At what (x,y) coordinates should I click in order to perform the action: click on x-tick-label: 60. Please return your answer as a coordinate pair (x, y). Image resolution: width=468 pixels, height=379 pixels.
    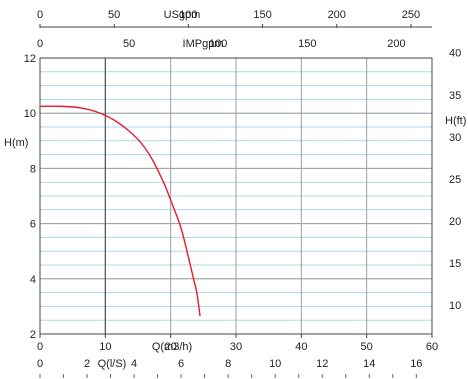
    Looking at the image, I should click on (432, 347).